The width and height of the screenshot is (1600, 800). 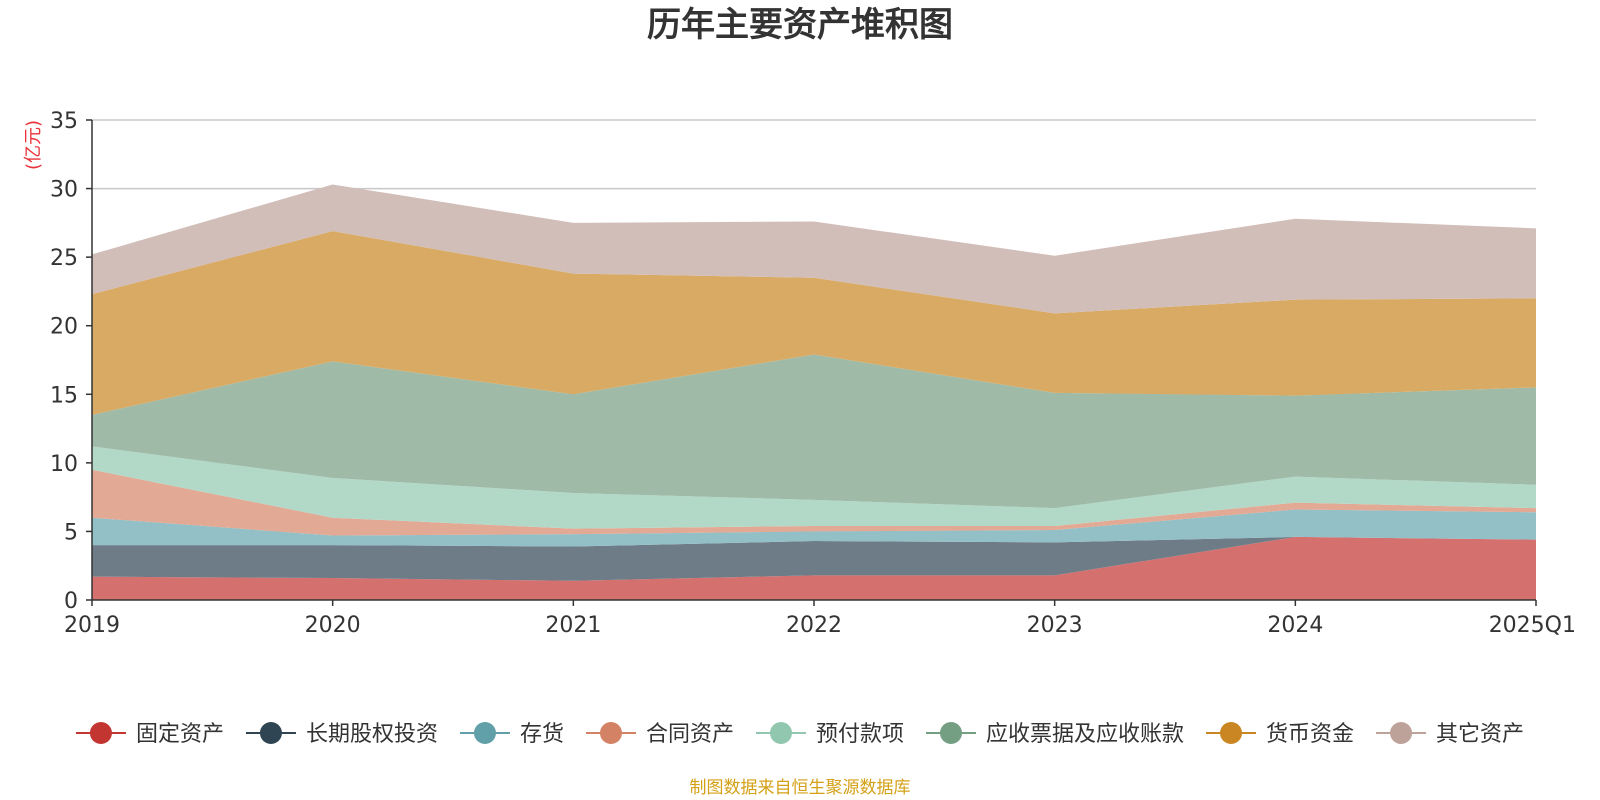 I want to click on y-tick-label-30: 30, so click(x=64, y=190).